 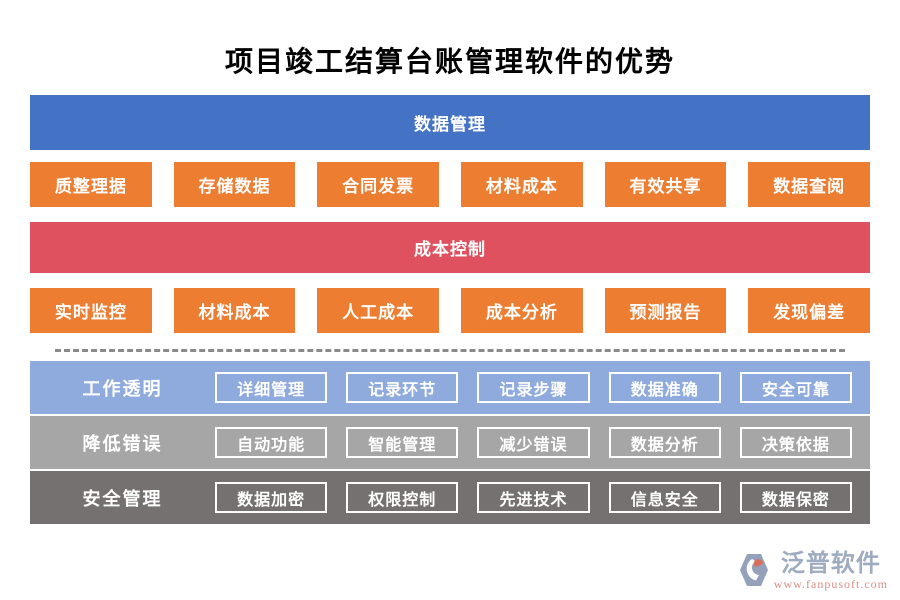 I want to click on button-realtime-monitoring: 实时监控, so click(x=91, y=310).